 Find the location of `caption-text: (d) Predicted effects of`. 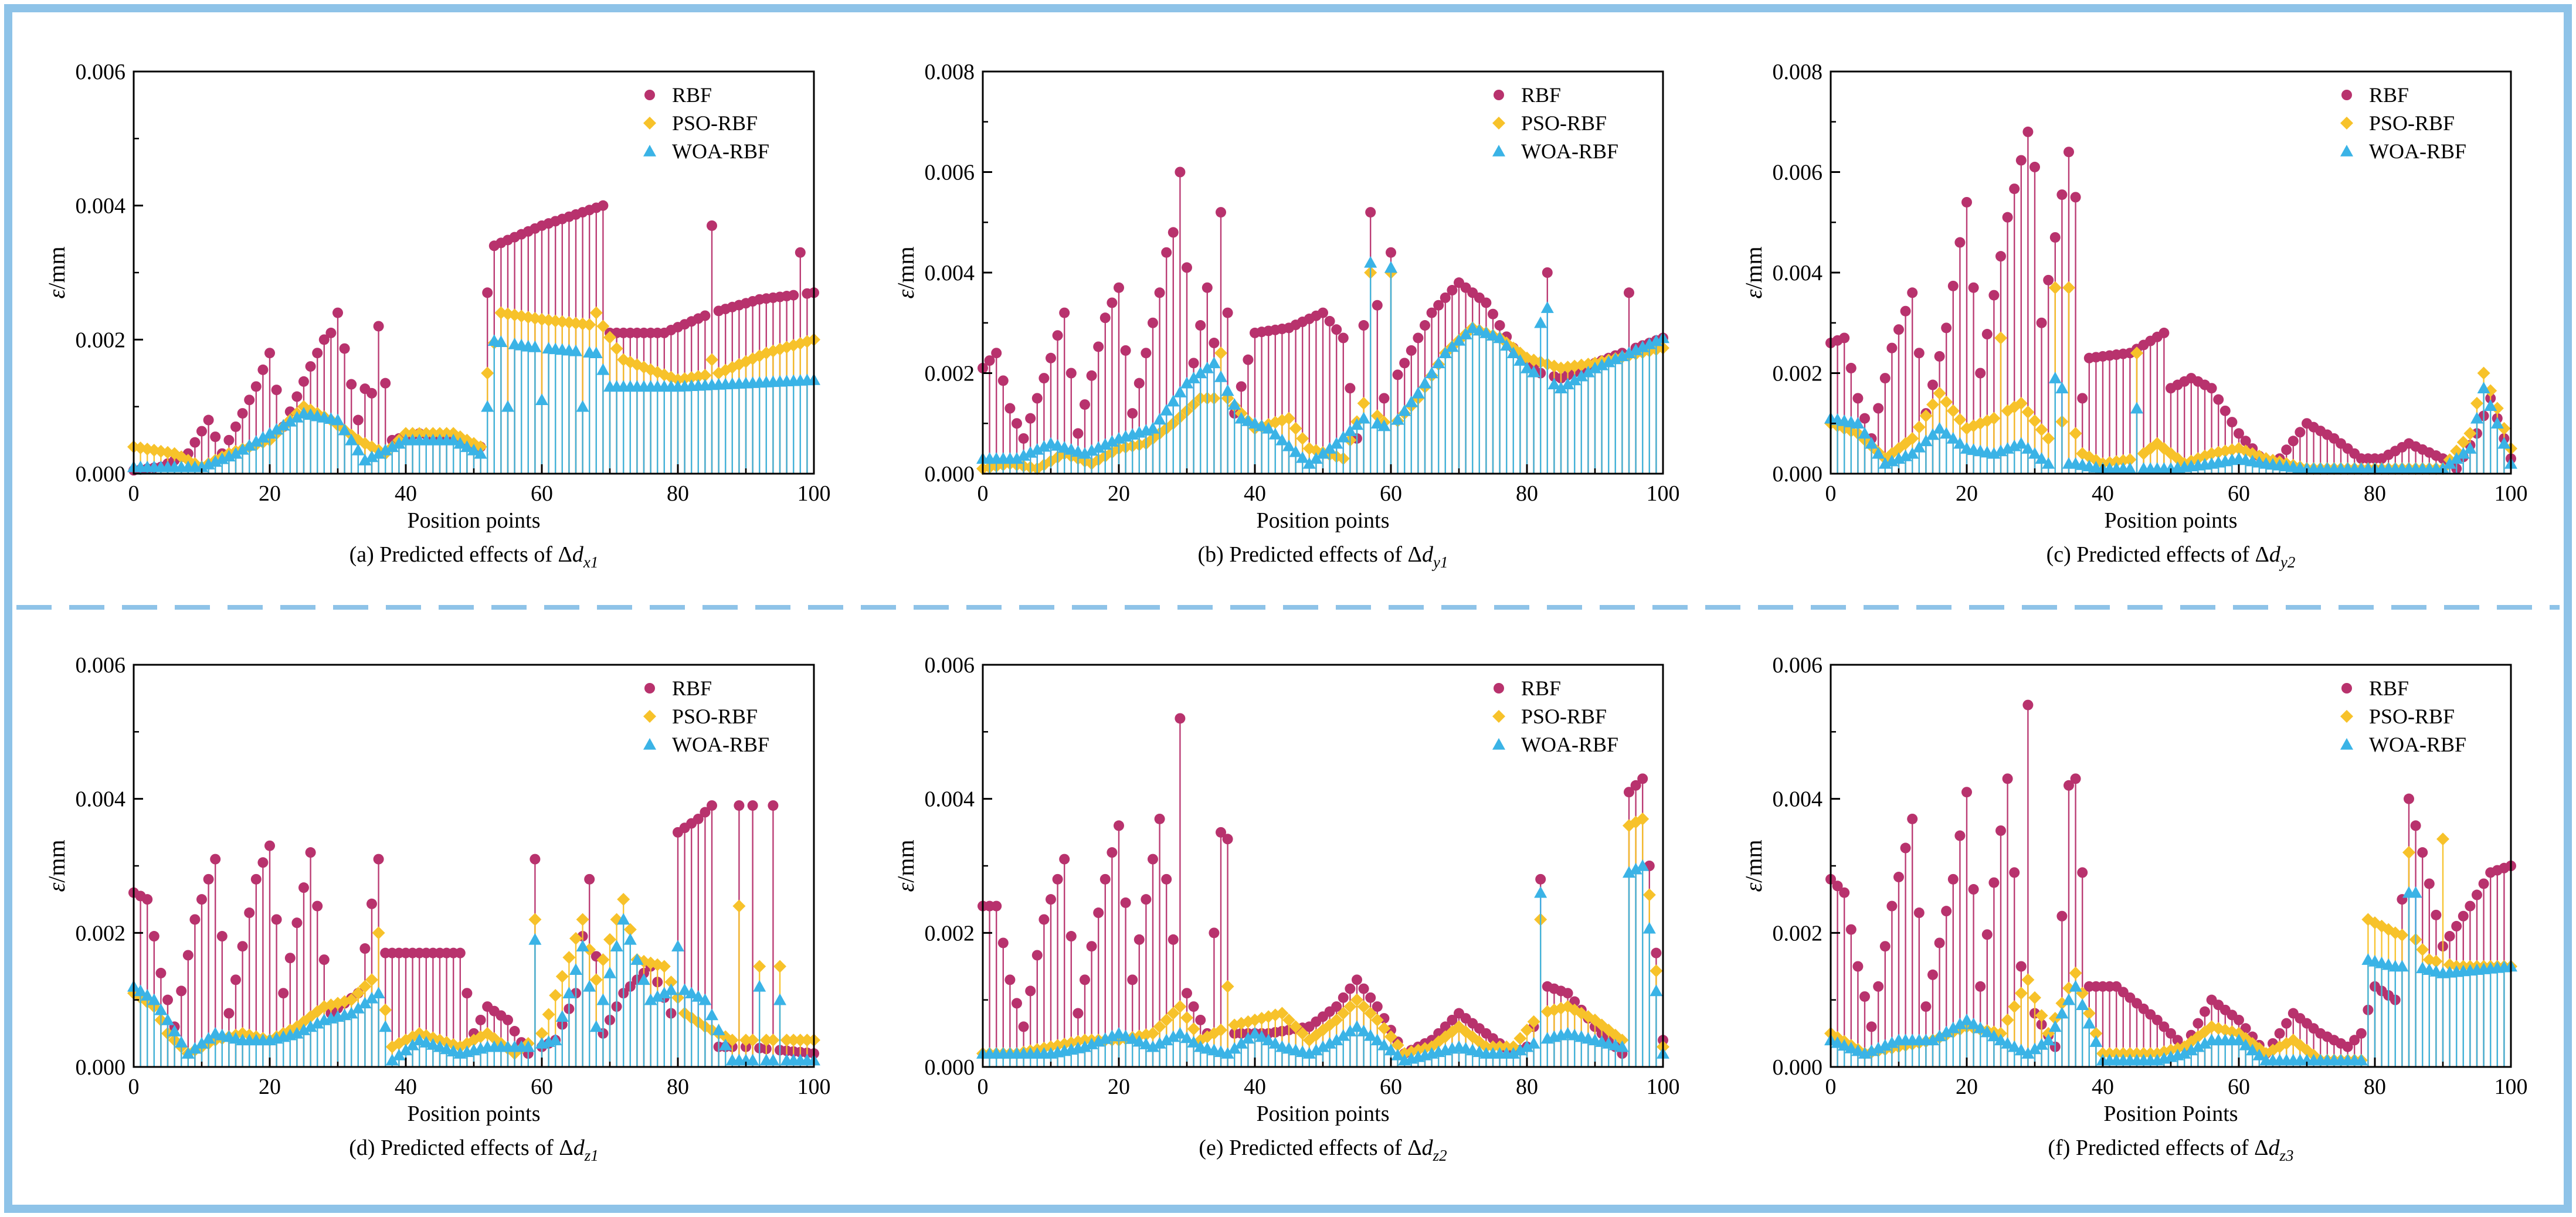

caption-text: (d) Predicted effects of is located at coordinates (454, 1148).